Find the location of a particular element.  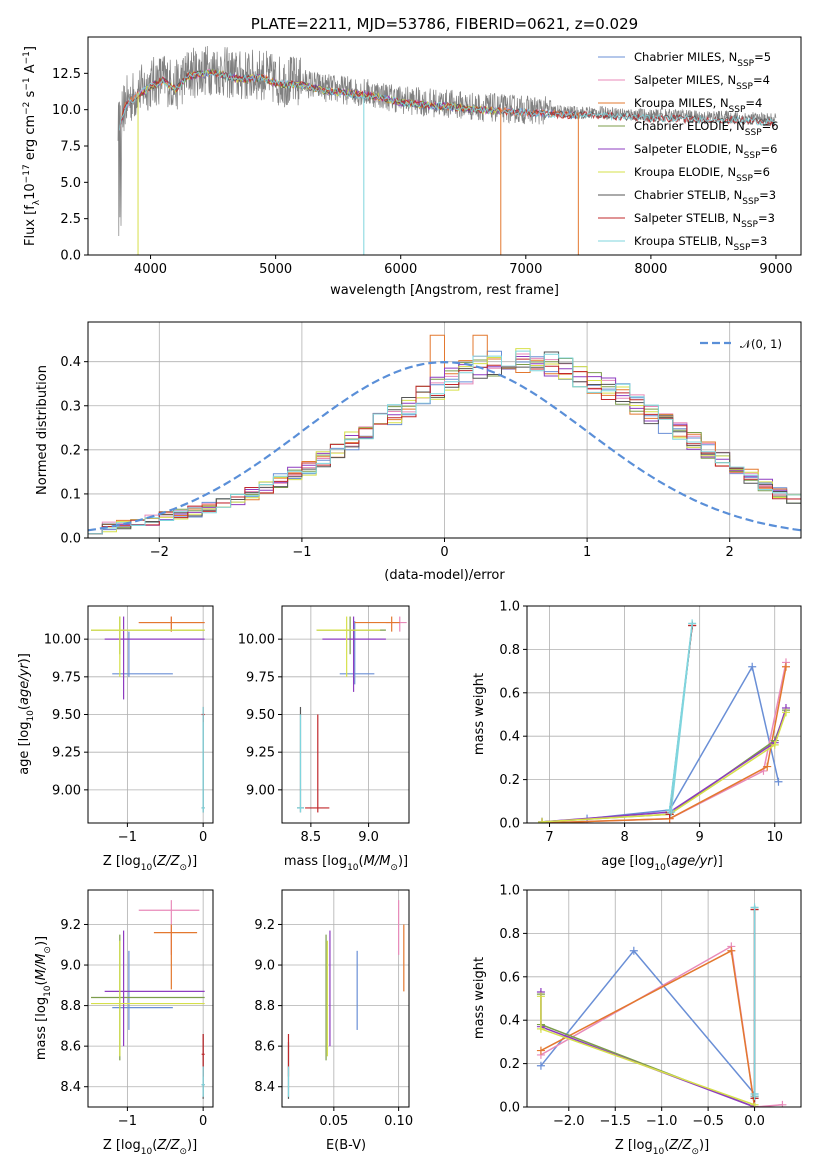

x-tick-label: −1.0 is located at coordinates (662, 1121).